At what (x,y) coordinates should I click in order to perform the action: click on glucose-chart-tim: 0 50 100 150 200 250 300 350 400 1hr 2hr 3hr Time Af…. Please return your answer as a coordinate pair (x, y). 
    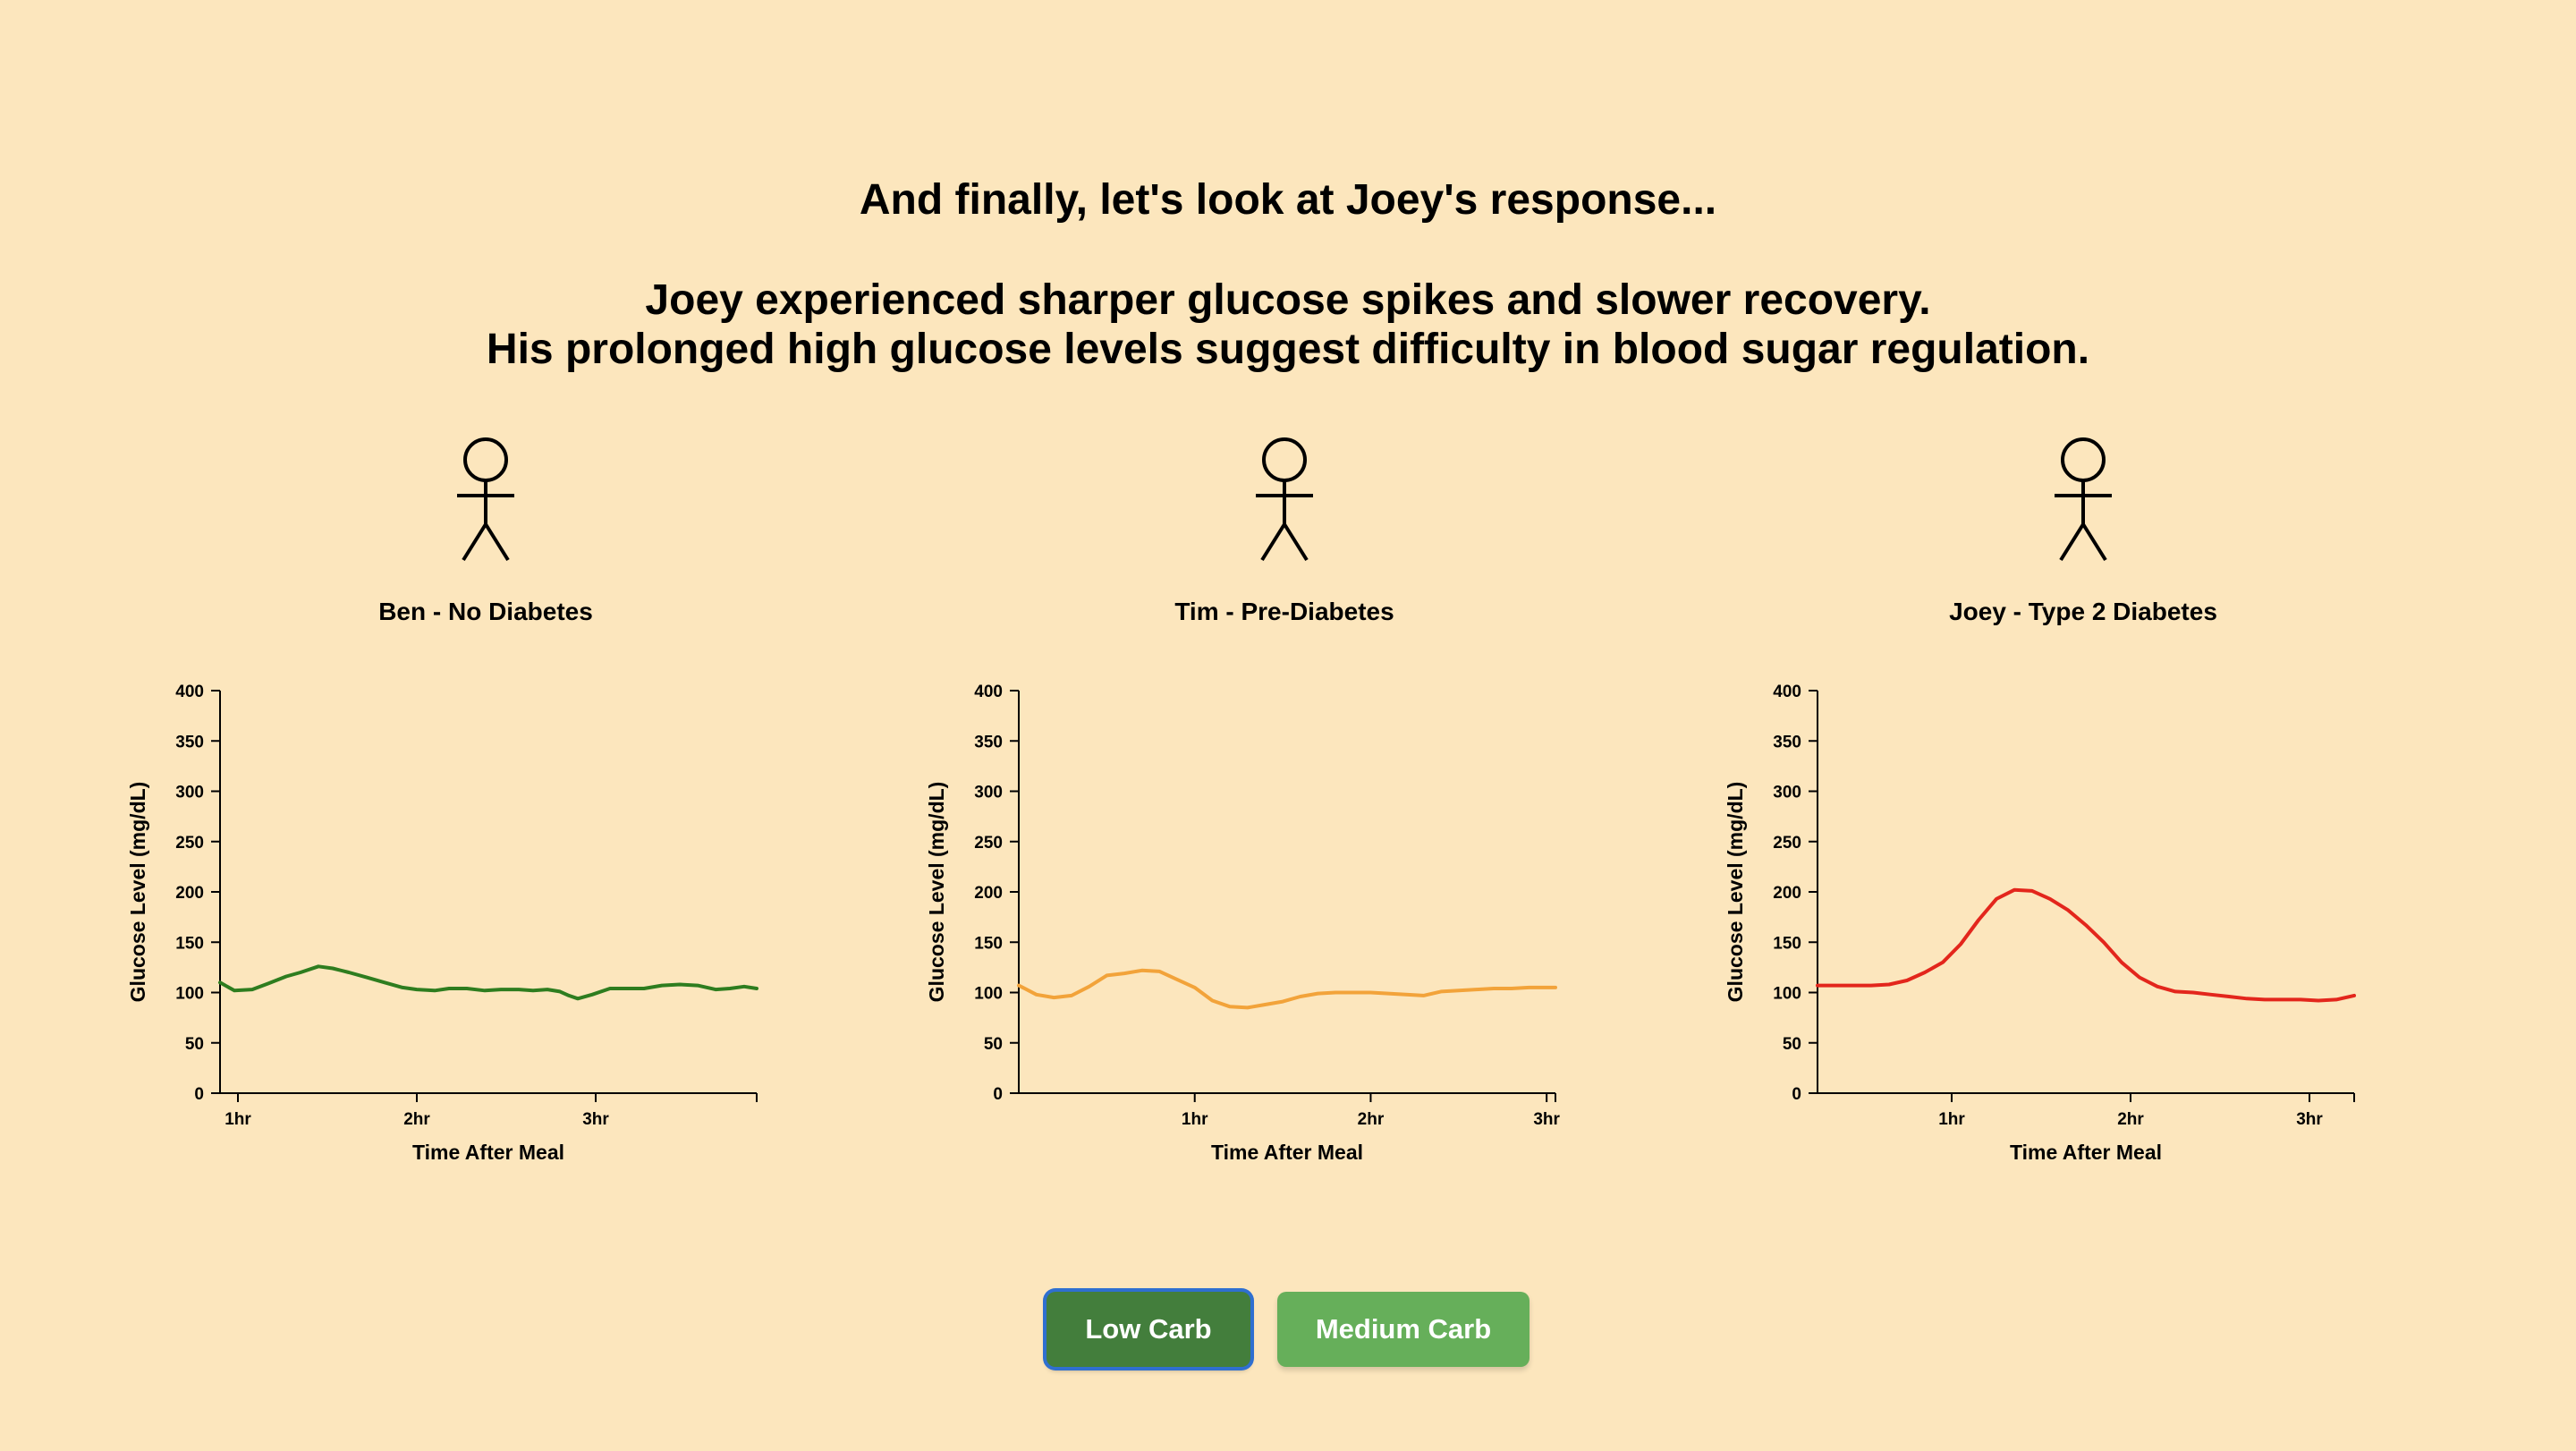
    Looking at the image, I should click on (1243, 924).